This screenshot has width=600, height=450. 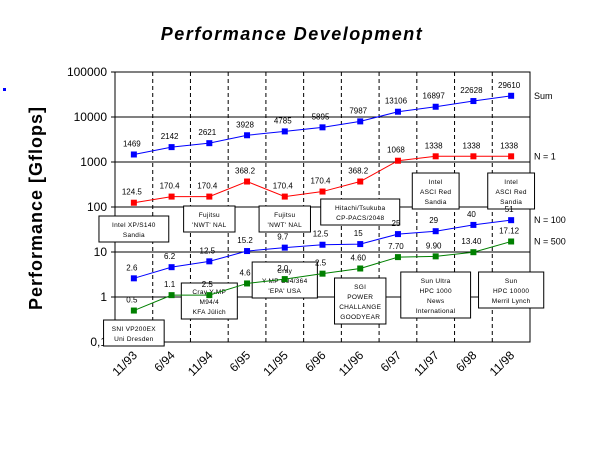 What do you see at coordinates (292, 34) in the screenshot?
I see `chart-title: Performance Development` at bounding box center [292, 34].